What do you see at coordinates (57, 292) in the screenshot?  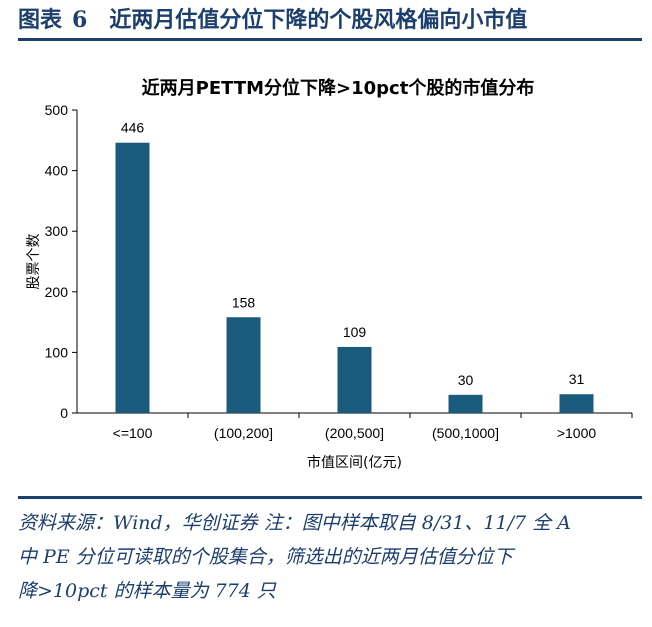 I see `y-tick-label: 200` at bounding box center [57, 292].